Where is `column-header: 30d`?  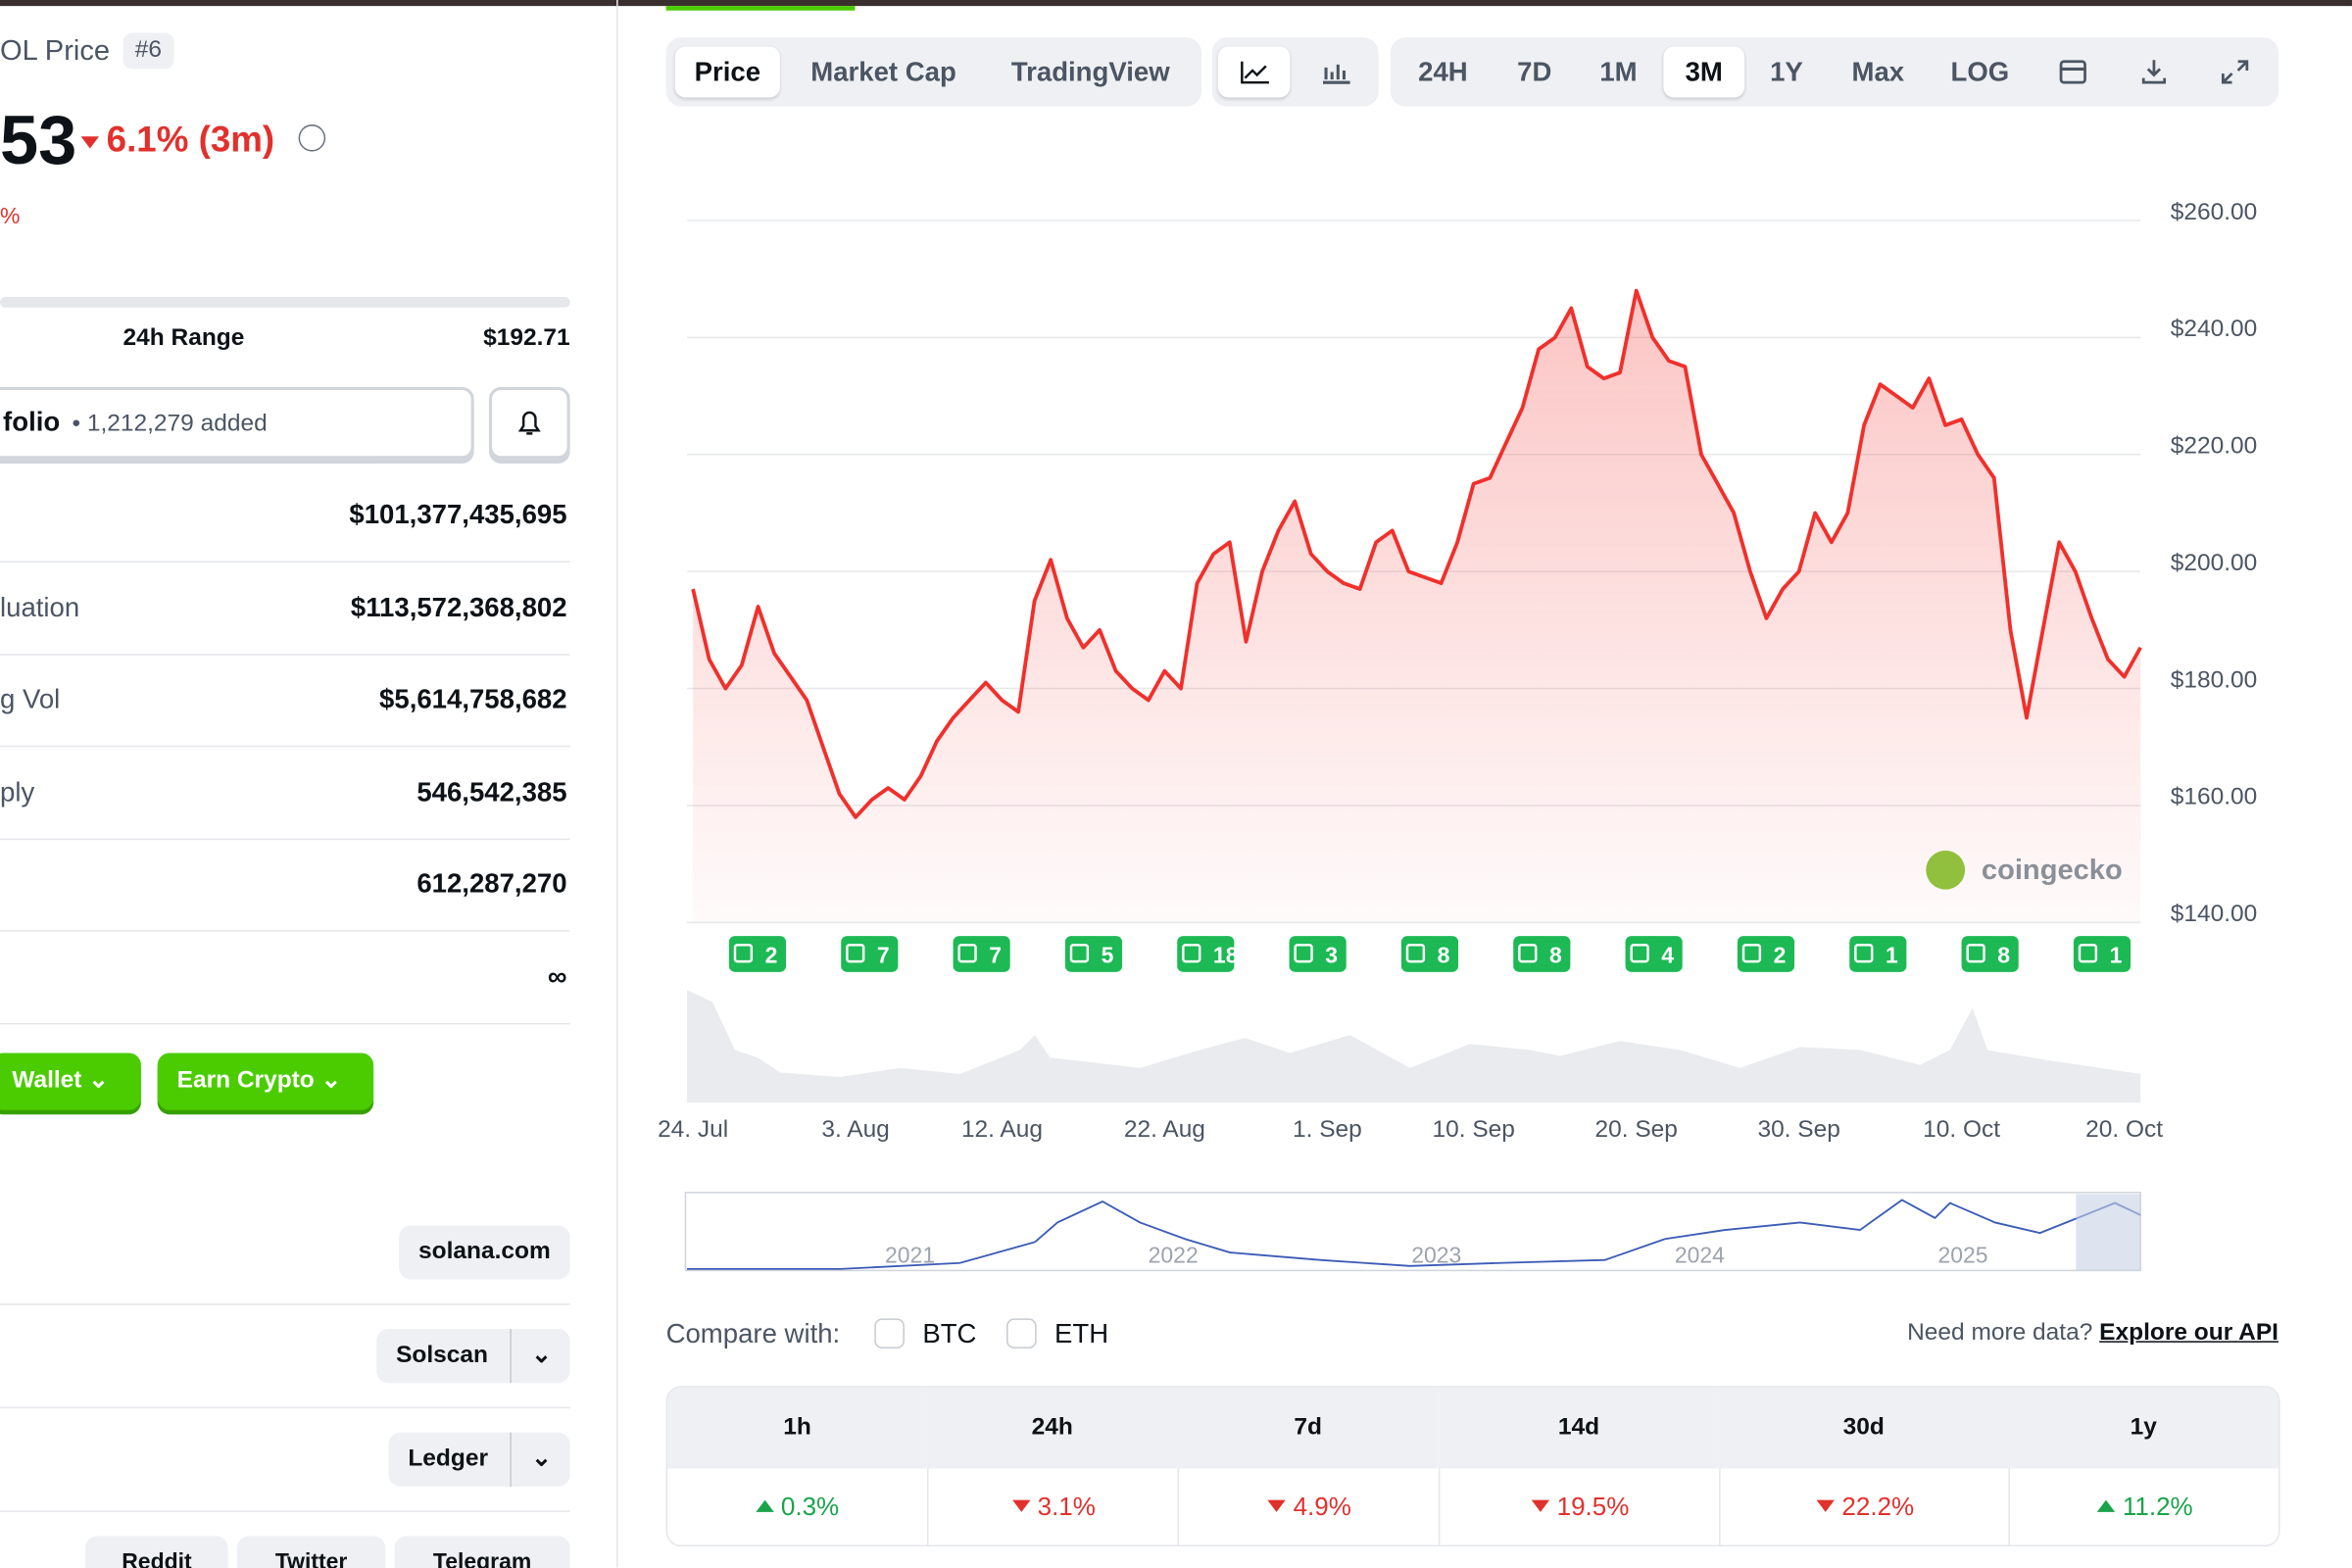 column-header: 30d is located at coordinates (1864, 1428).